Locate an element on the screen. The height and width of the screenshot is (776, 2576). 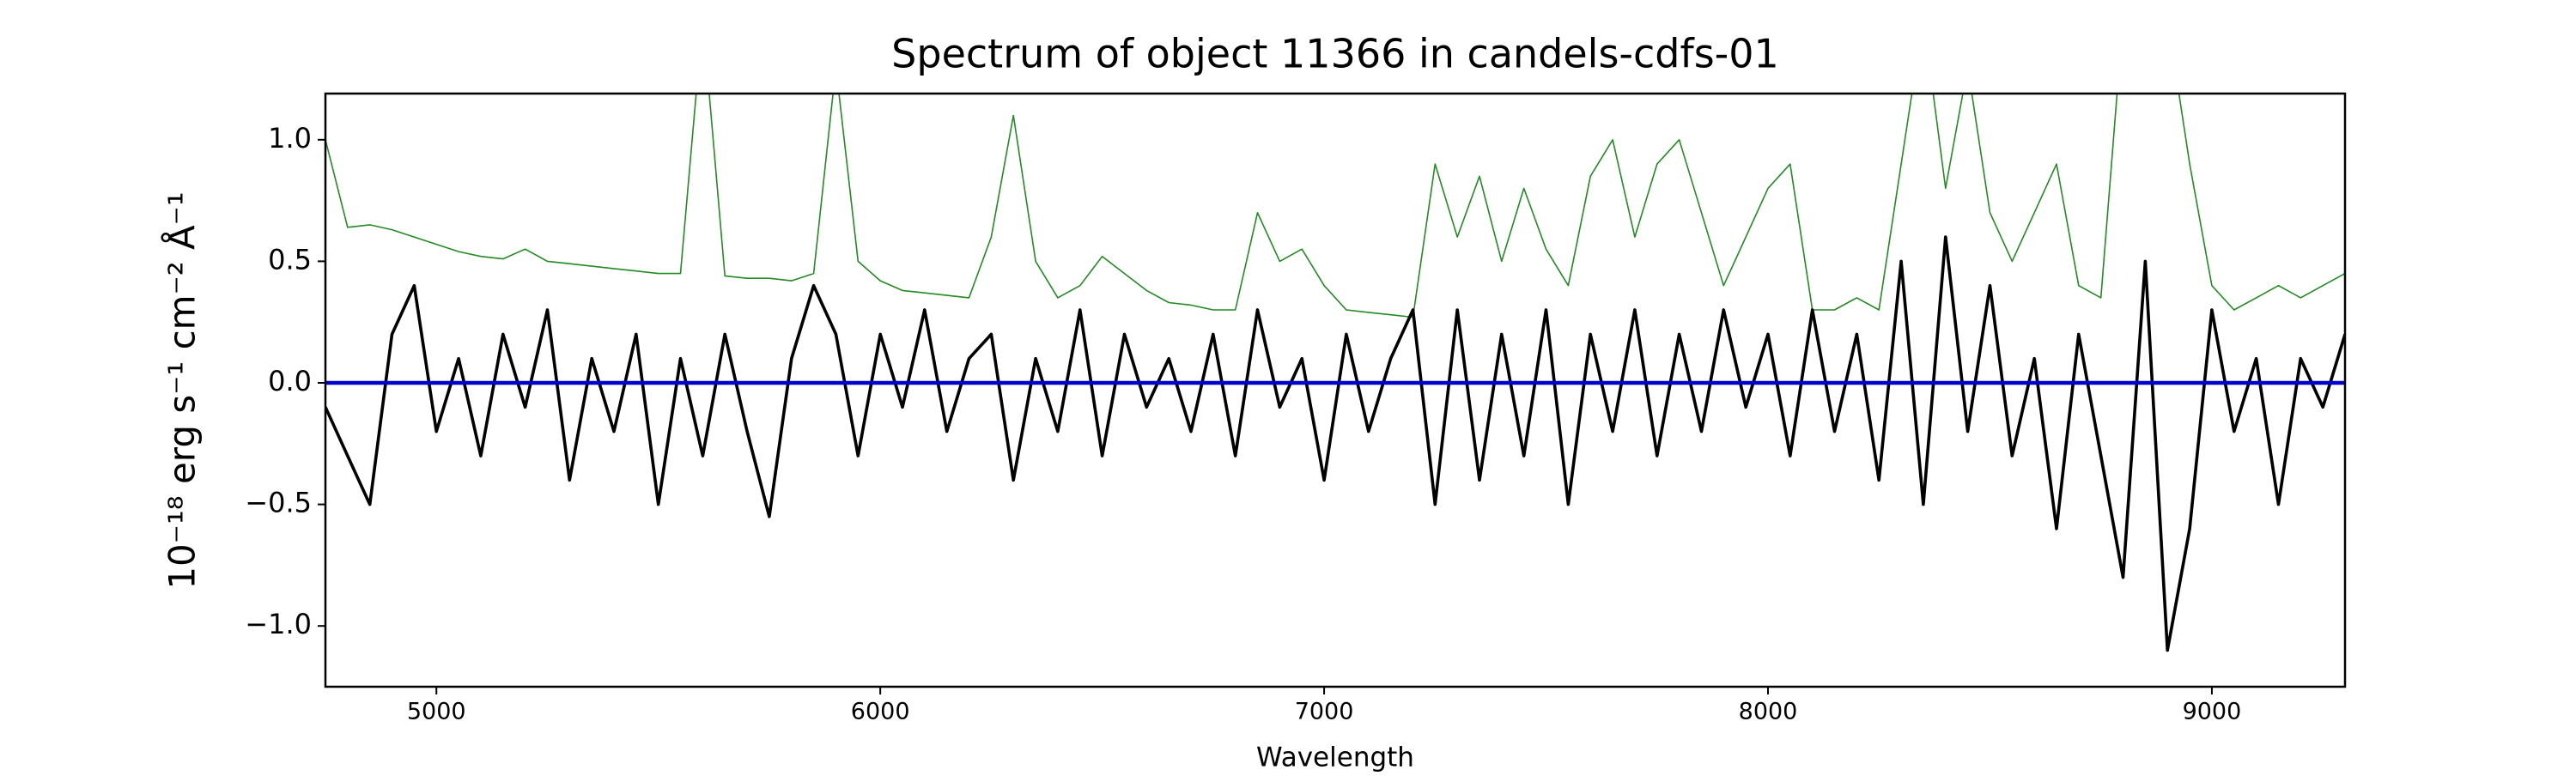
x-axis-label: Wavelength is located at coordinates (1335, 758).